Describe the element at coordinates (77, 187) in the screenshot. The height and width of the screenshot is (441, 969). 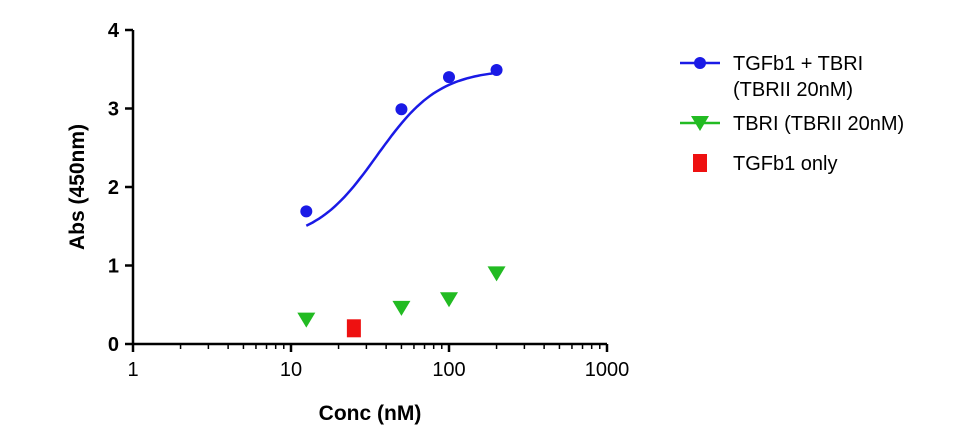
I see `y-axis-label: Abs (450nm)` at that location.